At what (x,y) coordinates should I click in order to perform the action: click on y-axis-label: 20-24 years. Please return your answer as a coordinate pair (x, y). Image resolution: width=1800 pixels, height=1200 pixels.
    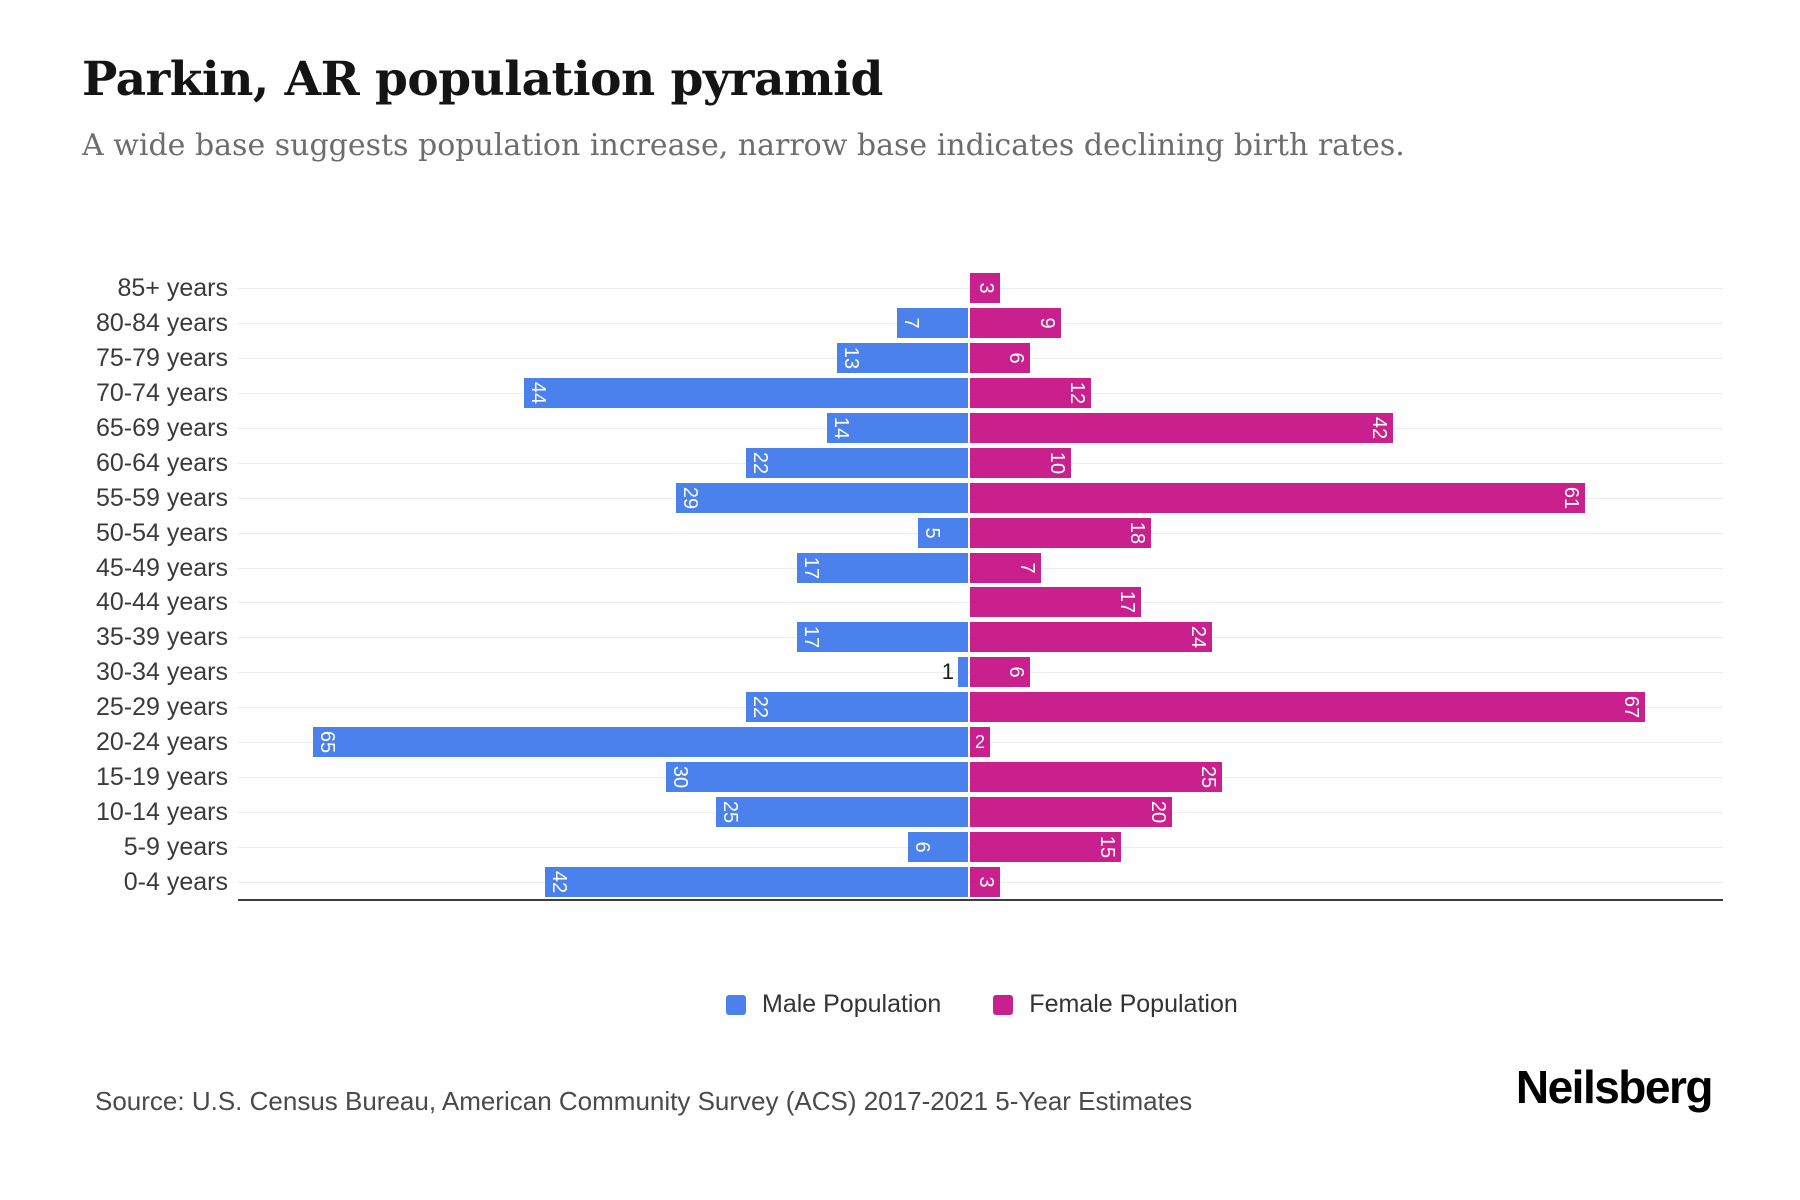
    Looking at the image, I should click on (161, 742).